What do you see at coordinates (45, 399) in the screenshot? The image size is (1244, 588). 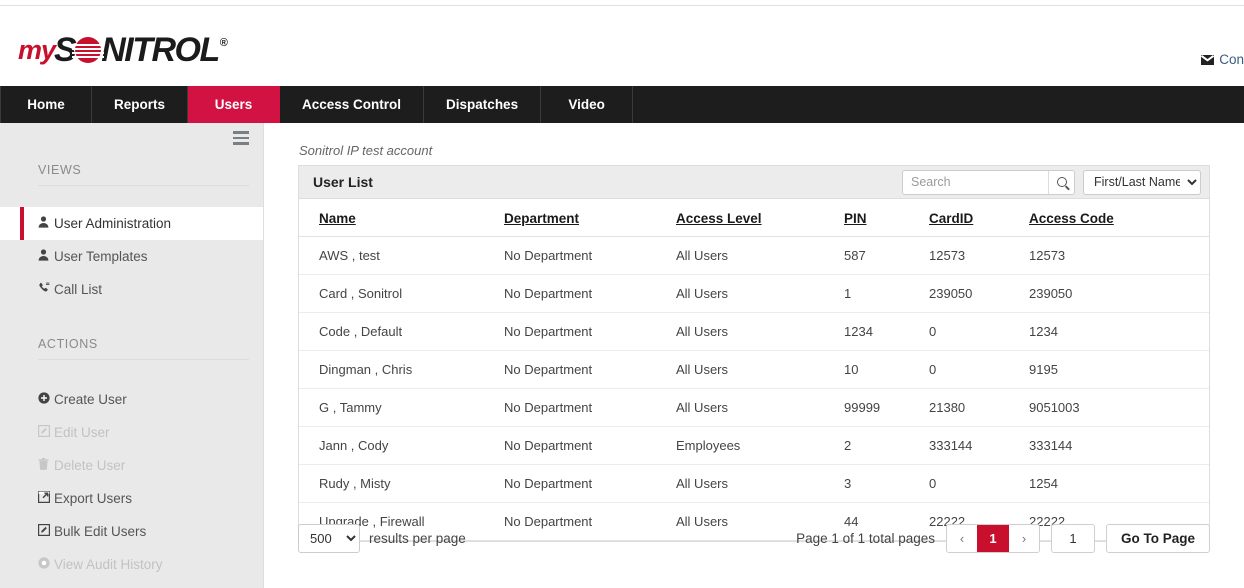 I see `plus-circle-icon` at bounding box center [45, 399].